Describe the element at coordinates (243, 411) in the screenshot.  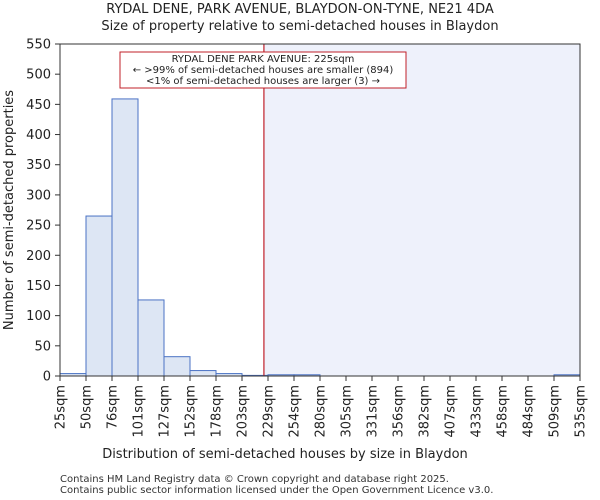
I see `x-tick-label: 203sqm` at that location.